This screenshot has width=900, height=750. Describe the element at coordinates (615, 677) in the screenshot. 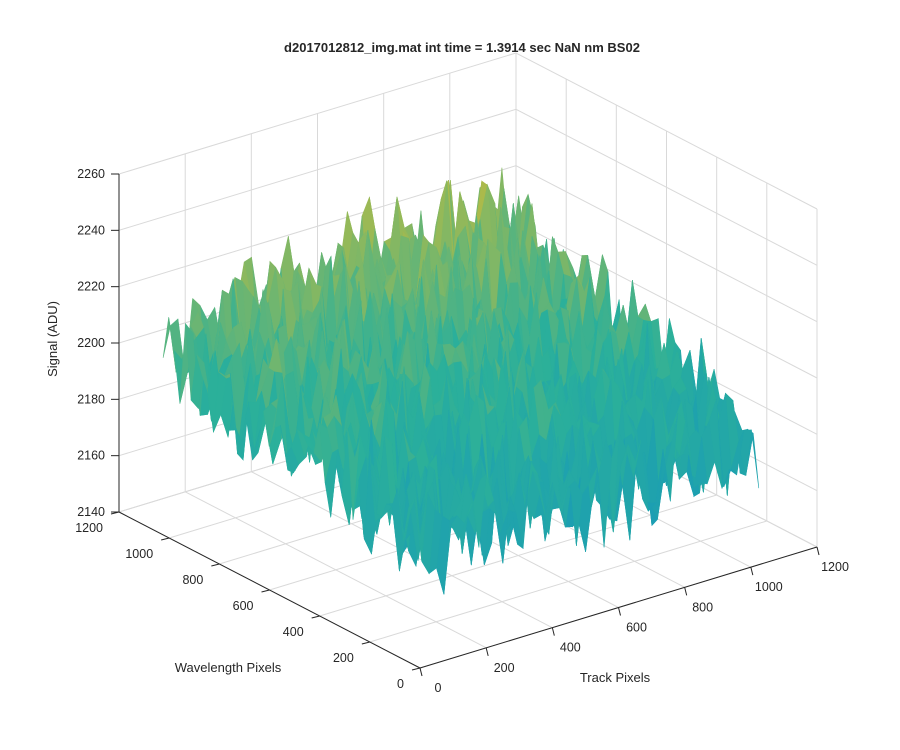

I see `x-axis-label: Track Pixels` at that location.